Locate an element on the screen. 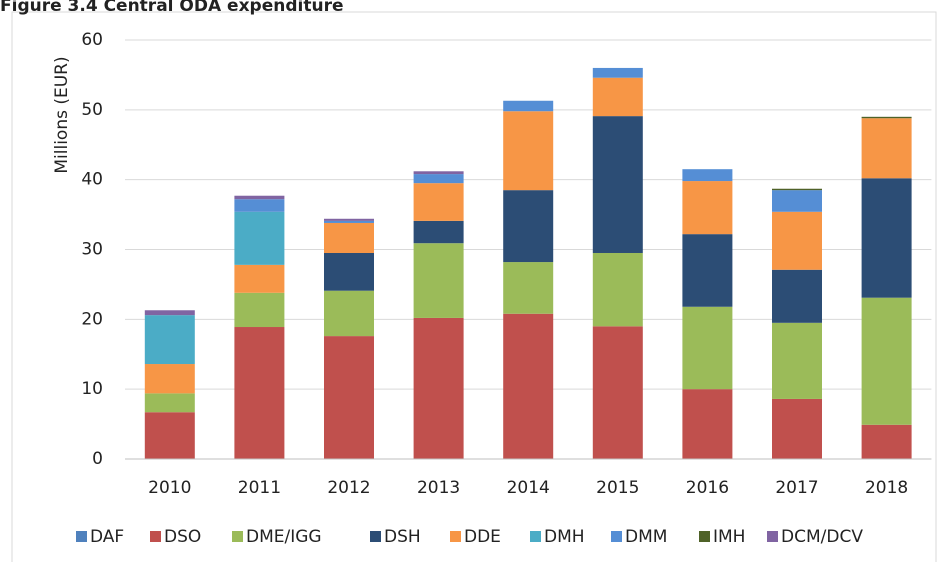  legend-label: IMH is located at coordinates (729, 537).